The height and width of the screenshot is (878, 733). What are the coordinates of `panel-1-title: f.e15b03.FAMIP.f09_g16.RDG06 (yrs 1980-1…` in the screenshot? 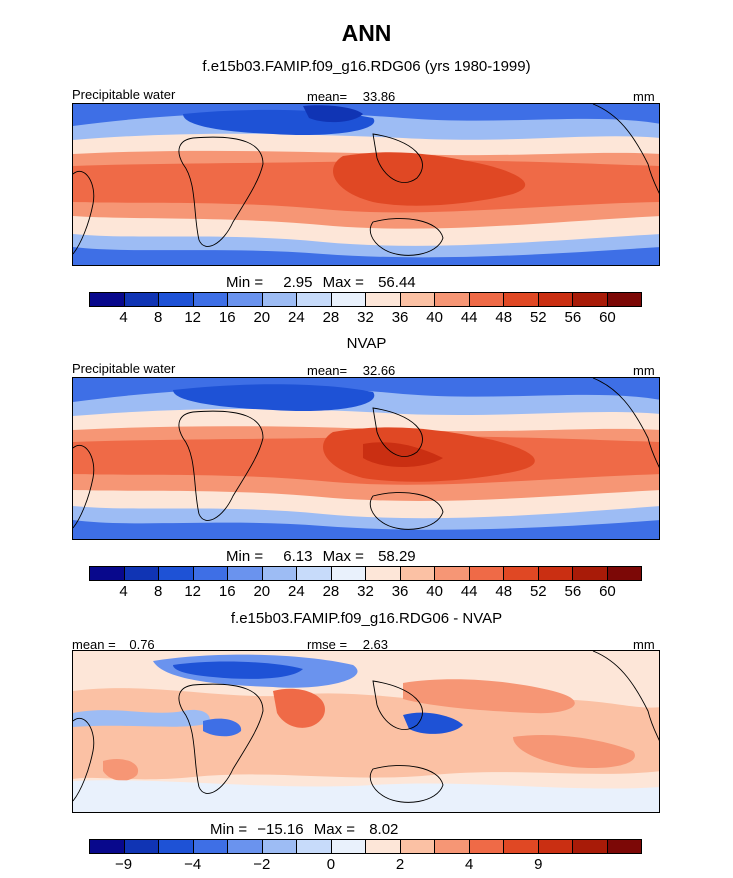 It's located at (366, 66).